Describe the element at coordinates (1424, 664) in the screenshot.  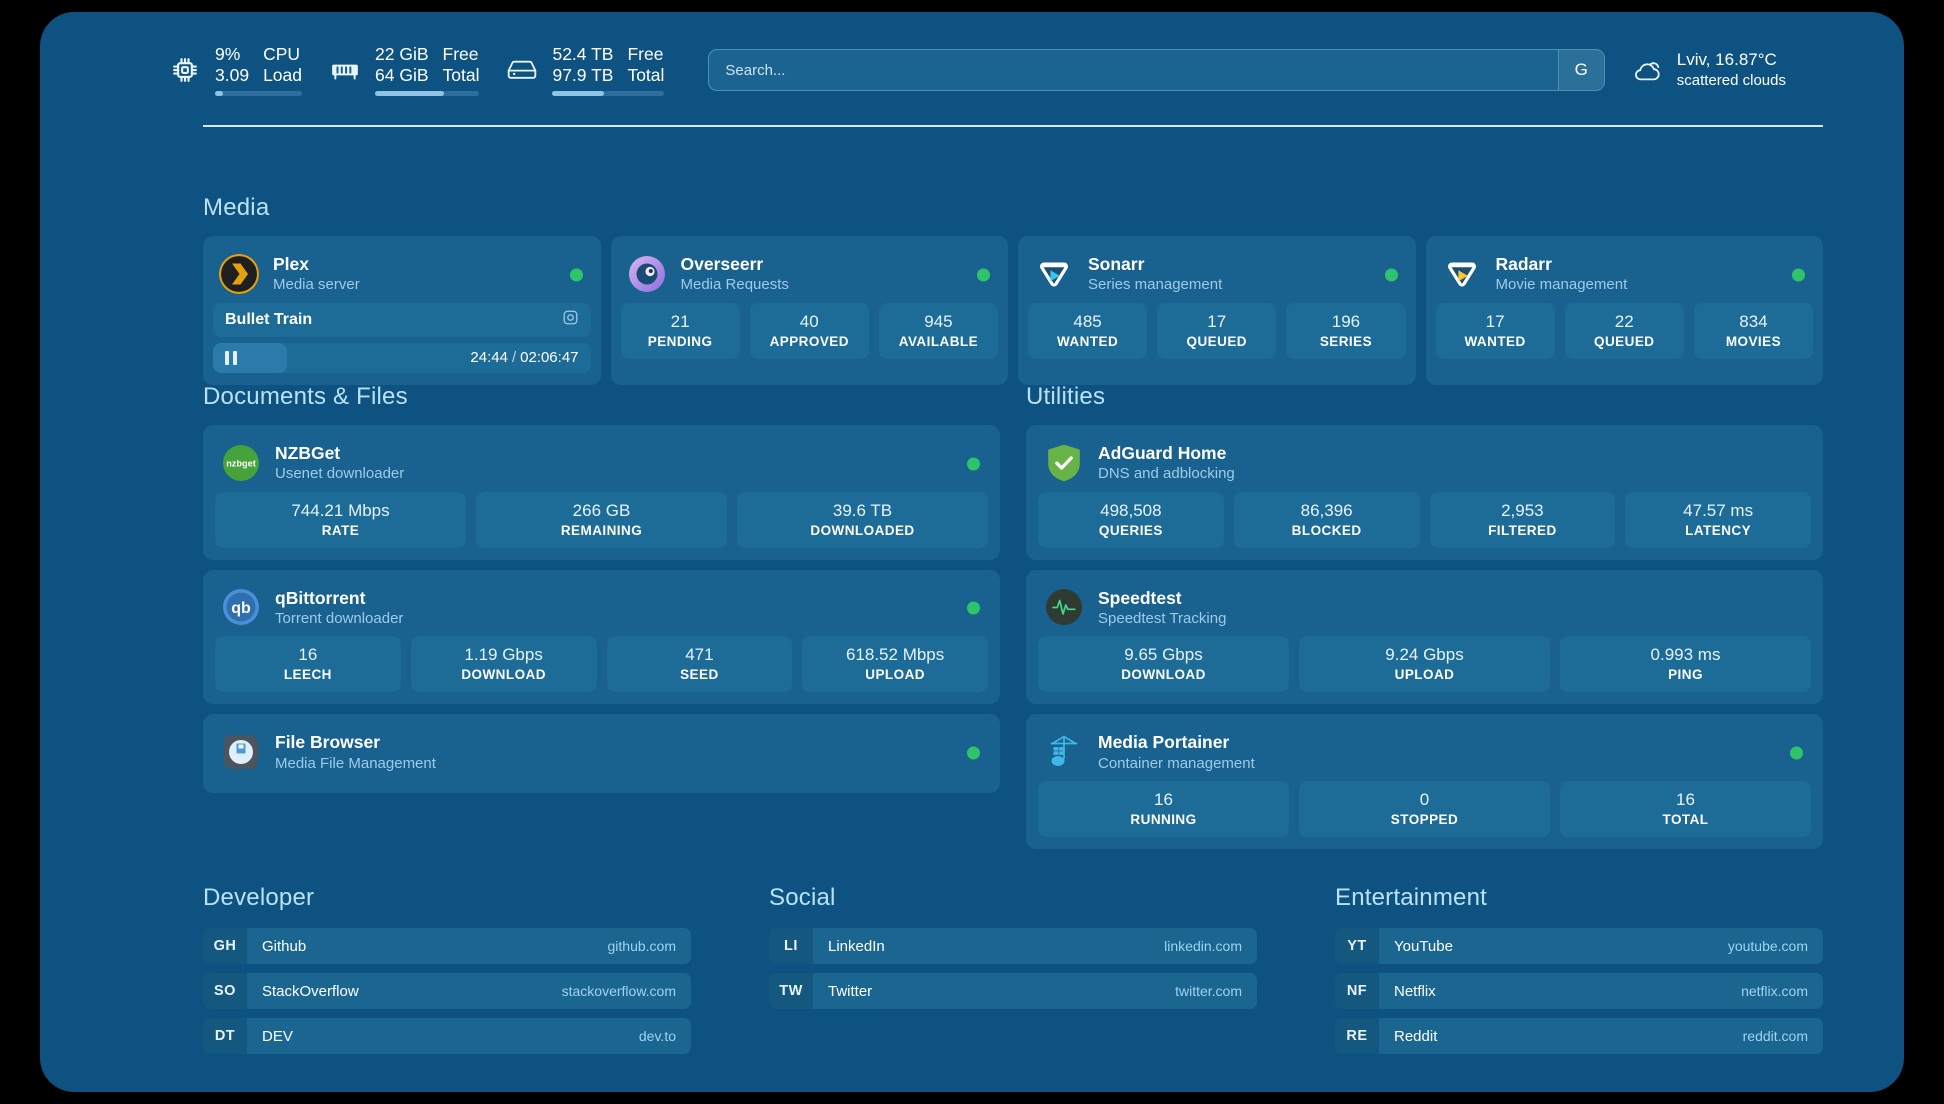
I see `stat-upload: 9.24 Gbps UPLOAD` at that location.